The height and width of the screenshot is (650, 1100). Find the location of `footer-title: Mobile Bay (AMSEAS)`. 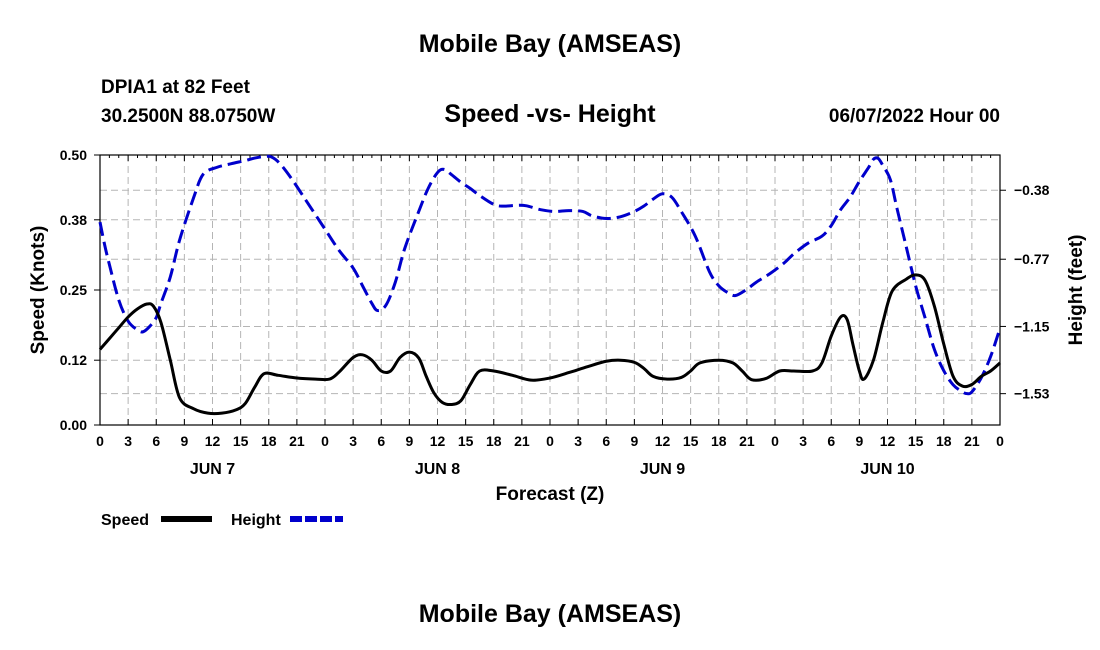

footer-title: Mobile Bay (AMSEAS) is located at coordinates (550, 614).